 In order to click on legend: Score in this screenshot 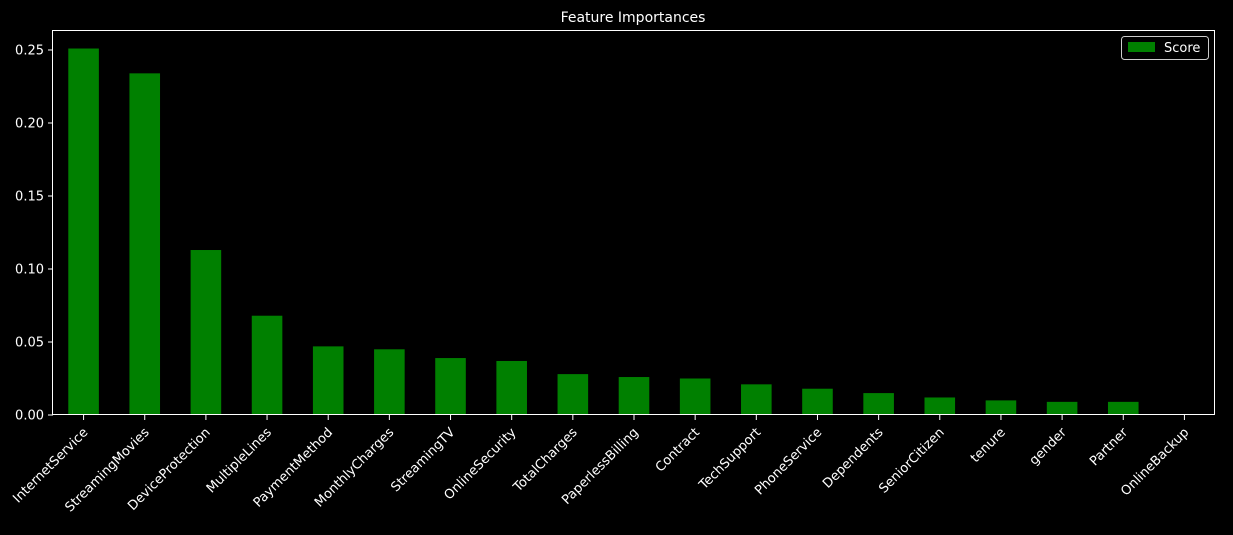, I will do `click(1165, 48)`.